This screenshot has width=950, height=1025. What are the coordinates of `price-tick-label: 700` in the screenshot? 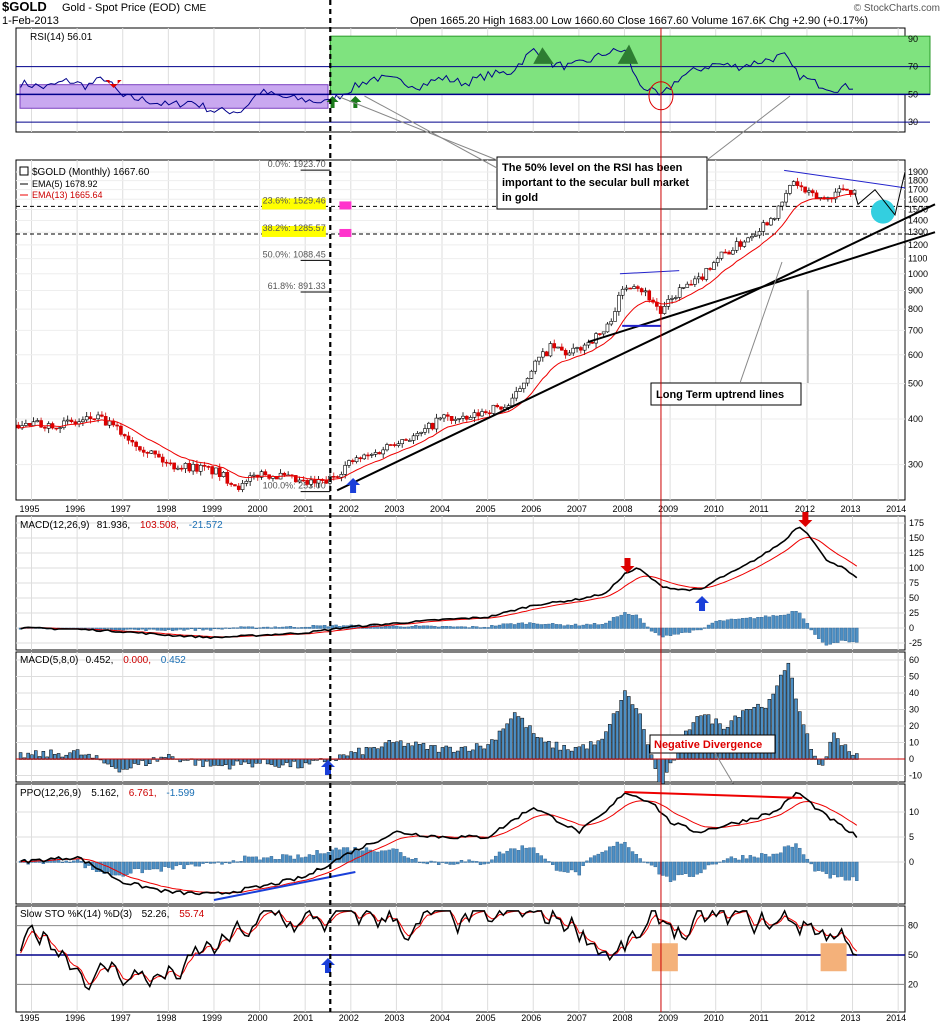 It's located at (915, 330).